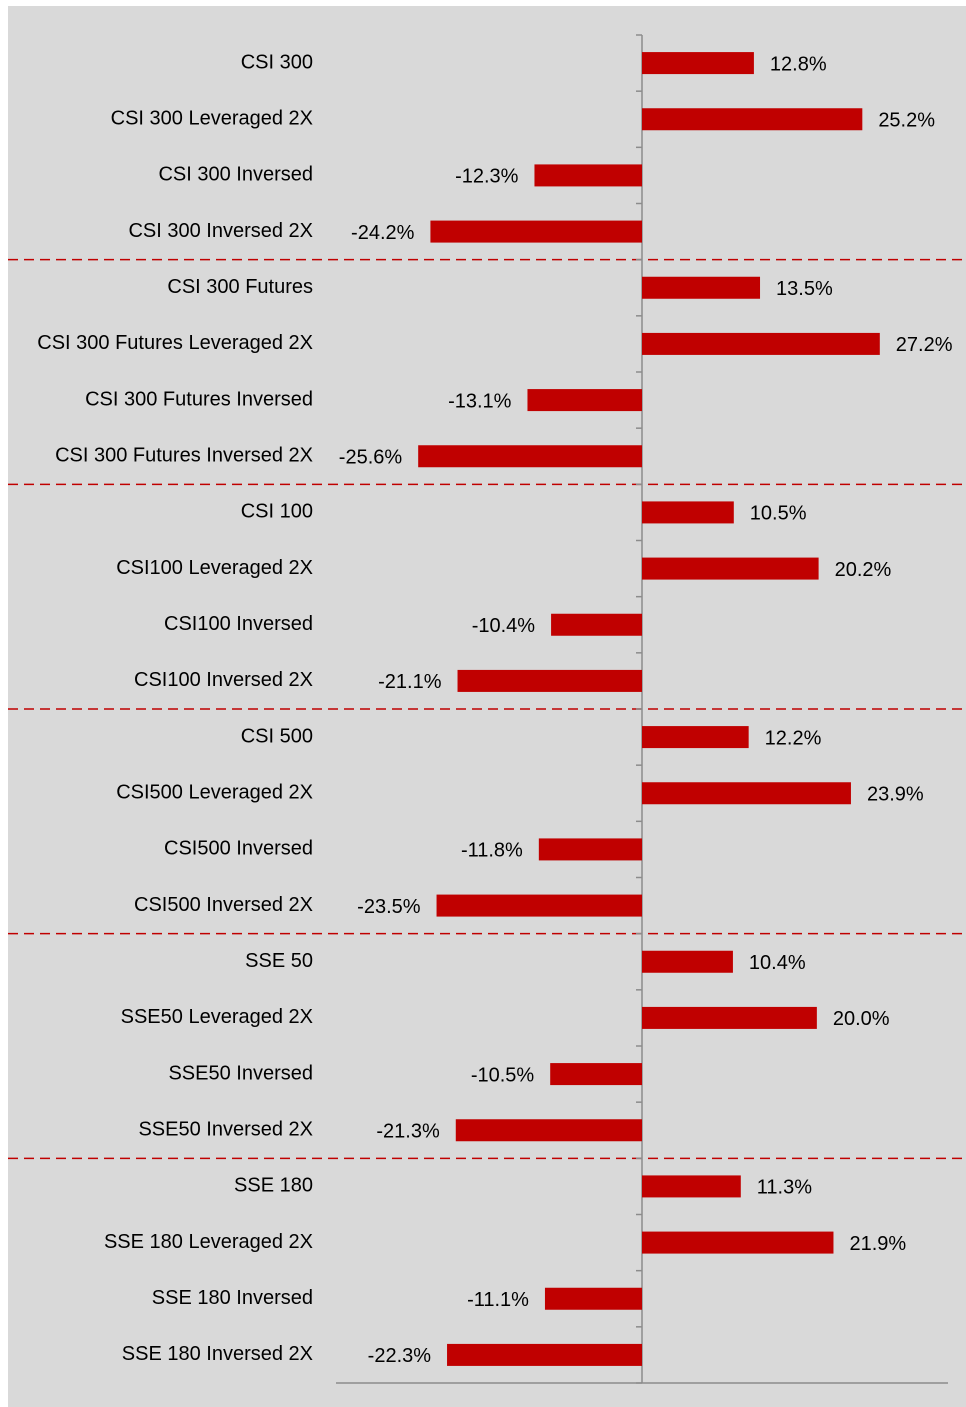 This screenshot has width=966, height=1407. I want to click on category-label: CSI500 Inversed, so click(238, 849).